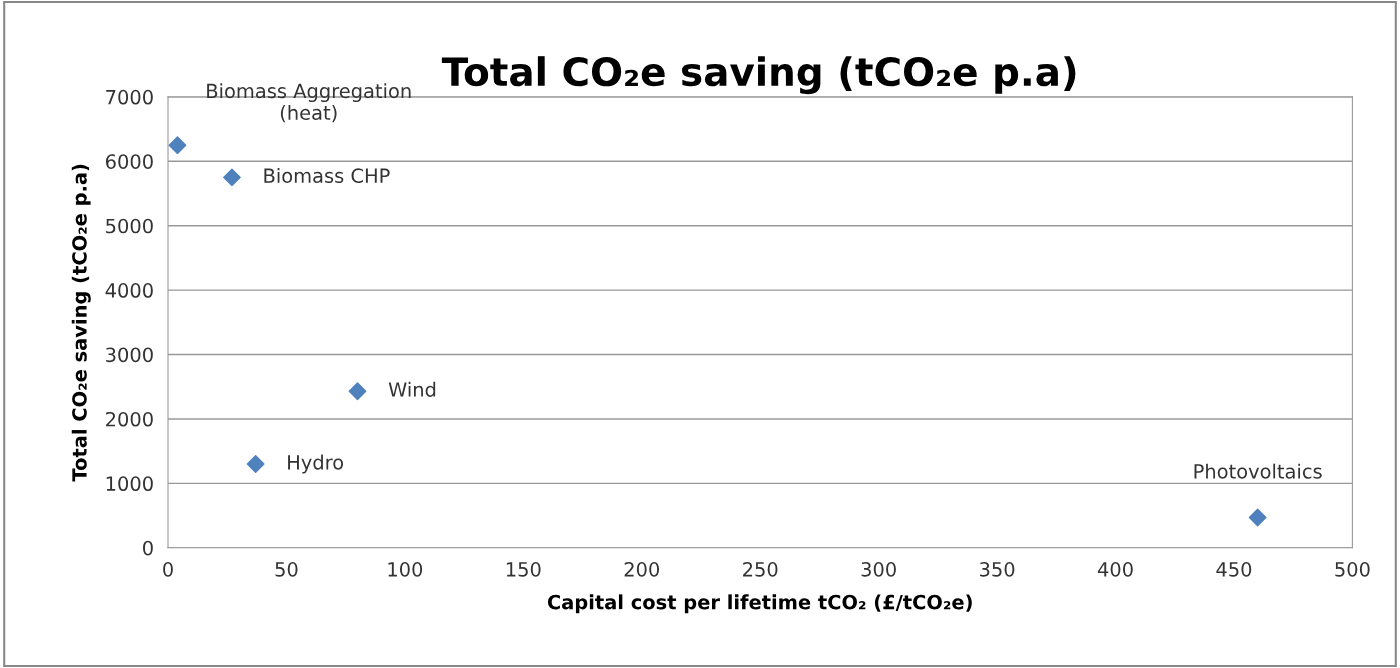 Image resolution: width=1400 pixels, height=668 pixels. Describe the element at coordinates (129, 355) in the screenshot. I see `y-tick-label: 3000` at that location.